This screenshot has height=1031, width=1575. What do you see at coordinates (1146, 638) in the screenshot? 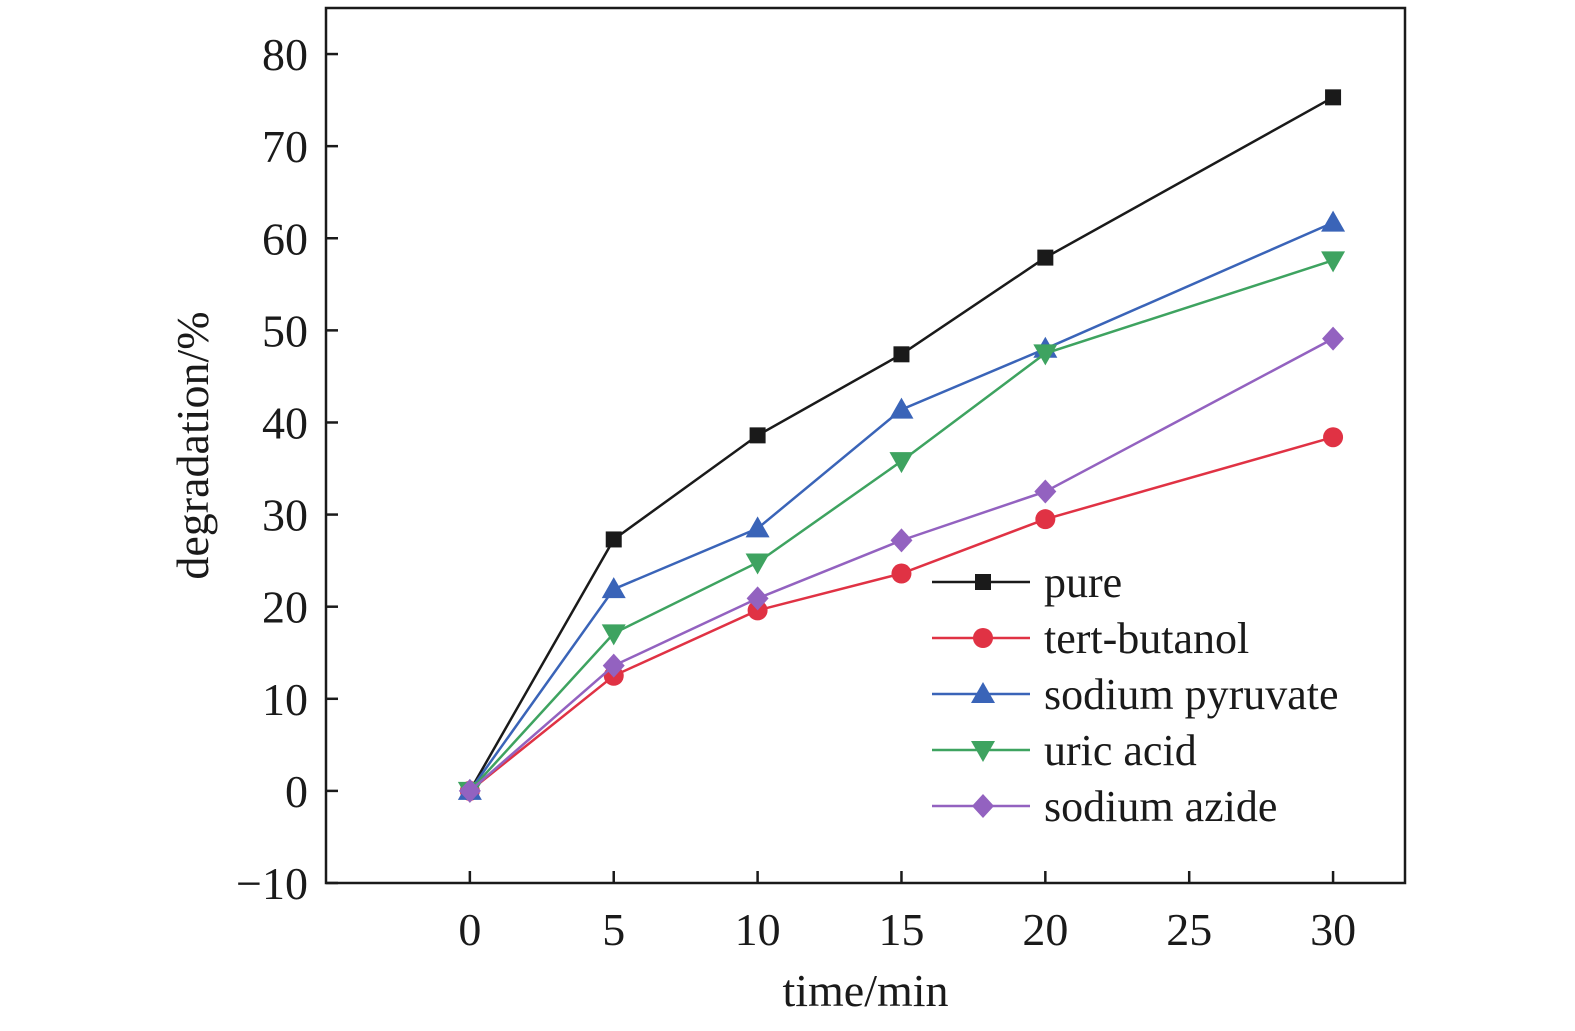
I see `legend-label-1: tert-butanol` at bounding box center [1146, 638].